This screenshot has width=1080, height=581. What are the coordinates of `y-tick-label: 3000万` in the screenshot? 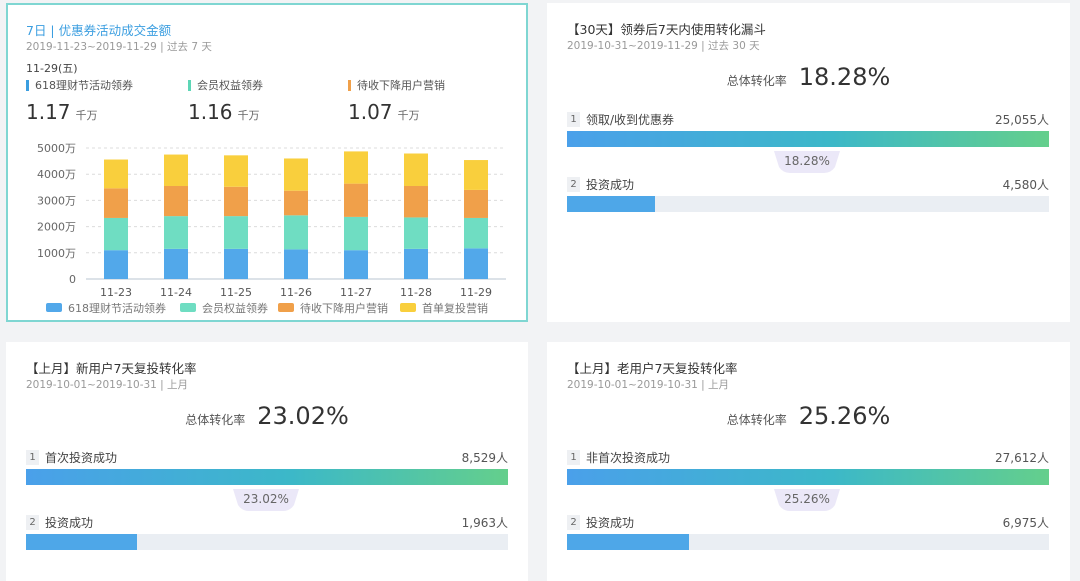 It's located at (56, 200).